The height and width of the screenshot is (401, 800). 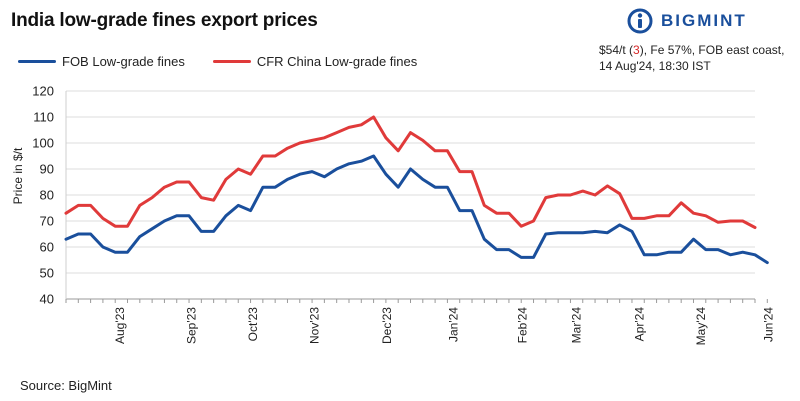 I want to click on x-tick-label: Dec'23, so click(x=387, y=325).